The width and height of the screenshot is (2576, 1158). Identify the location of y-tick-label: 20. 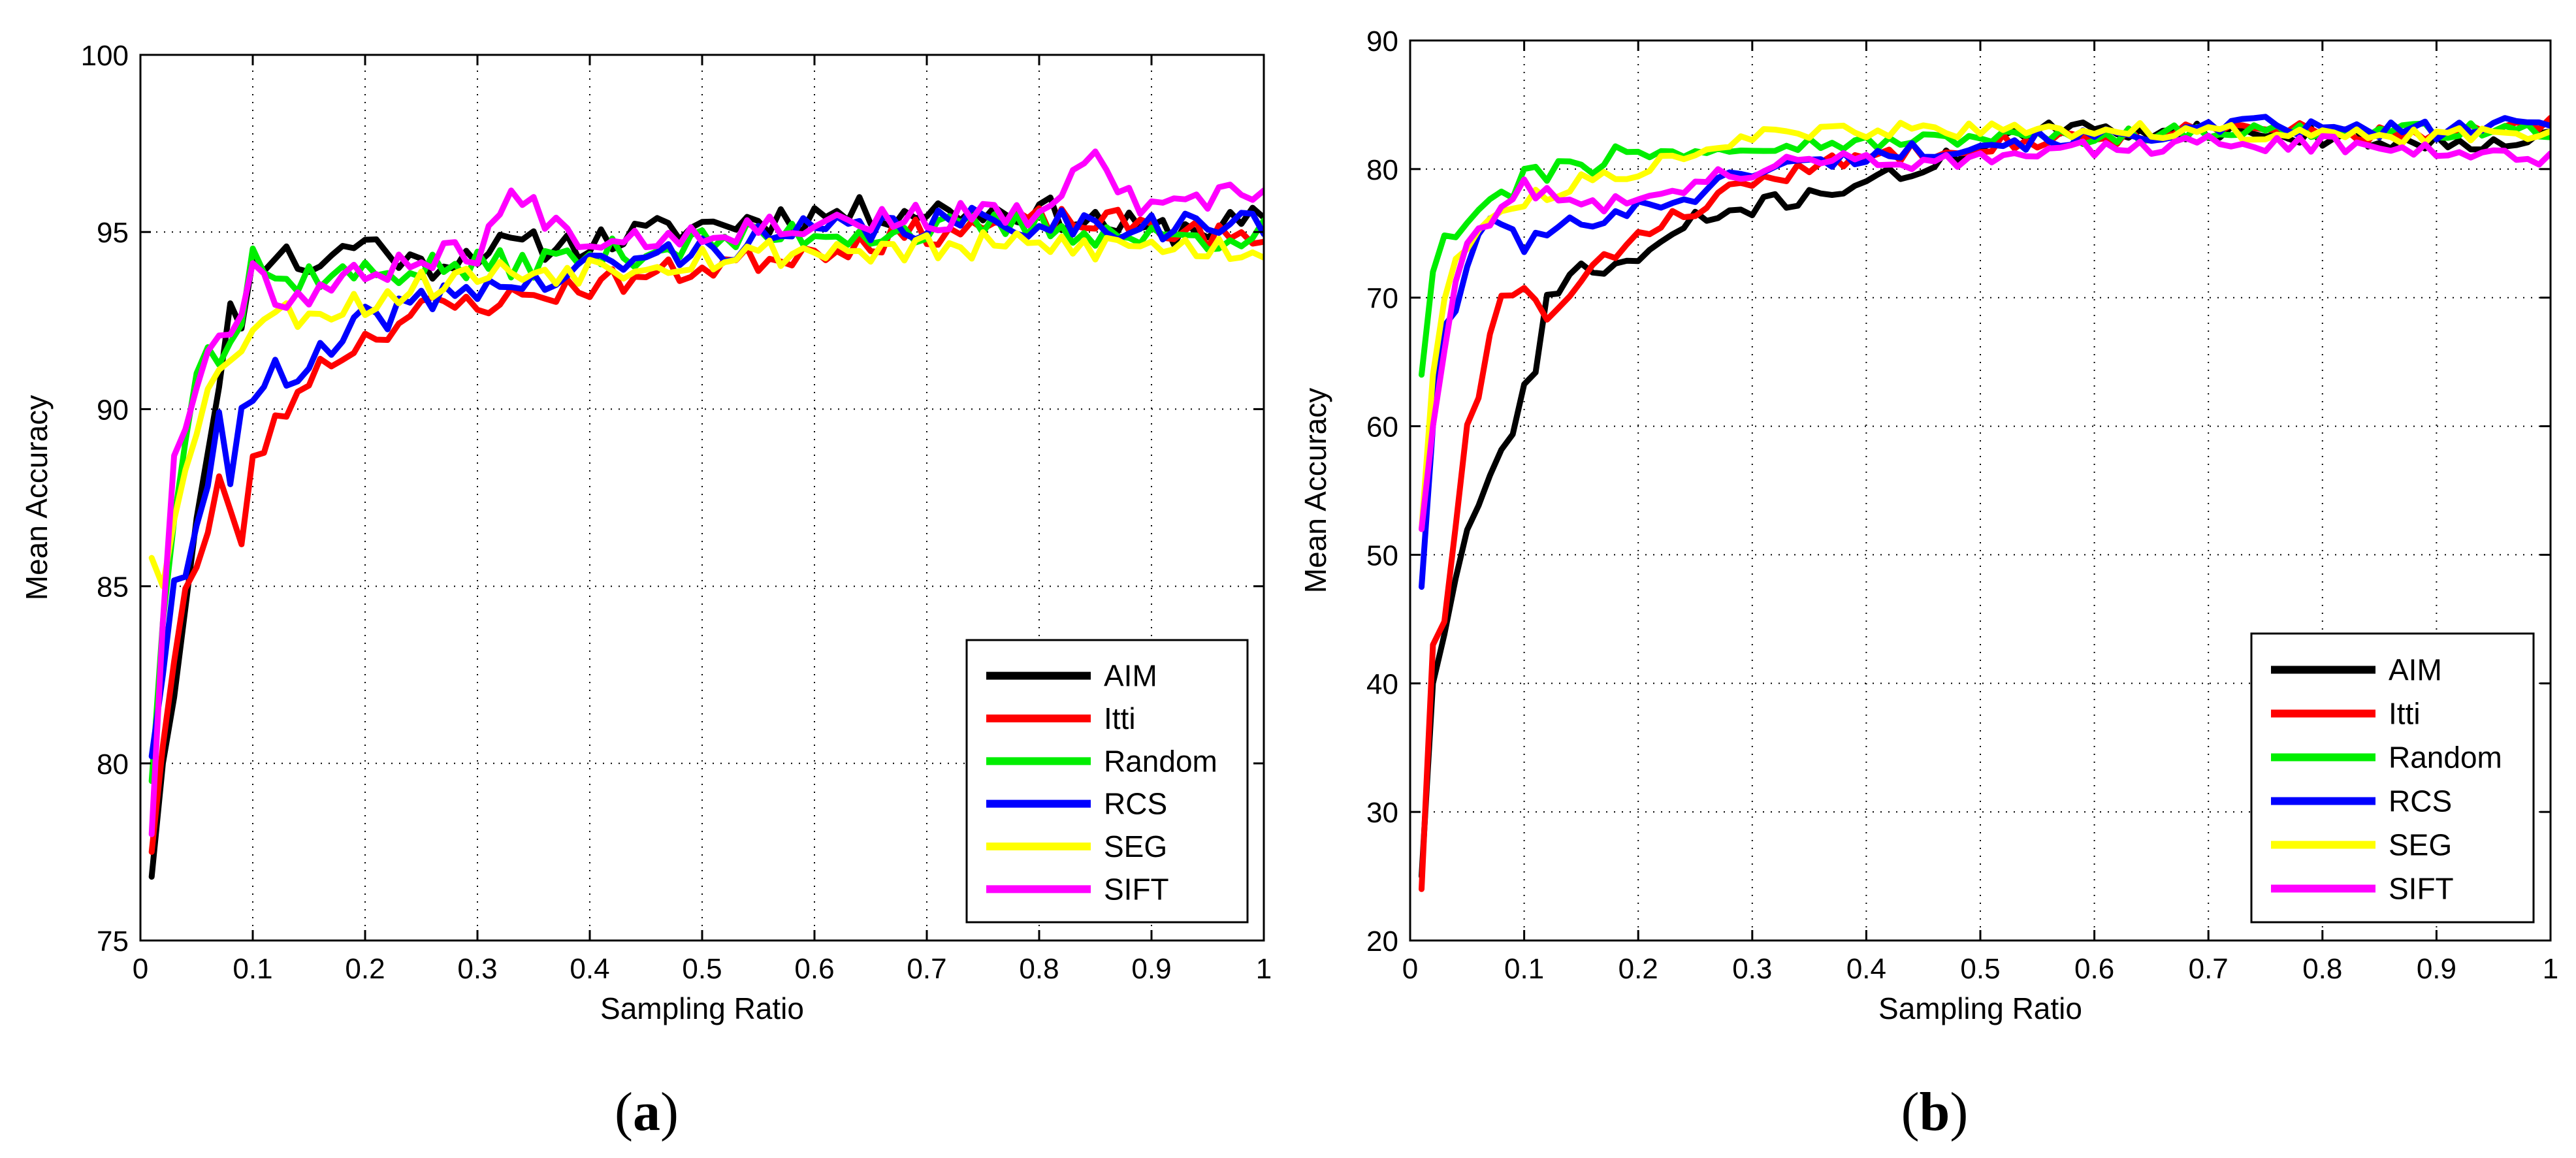
(1382, 941).